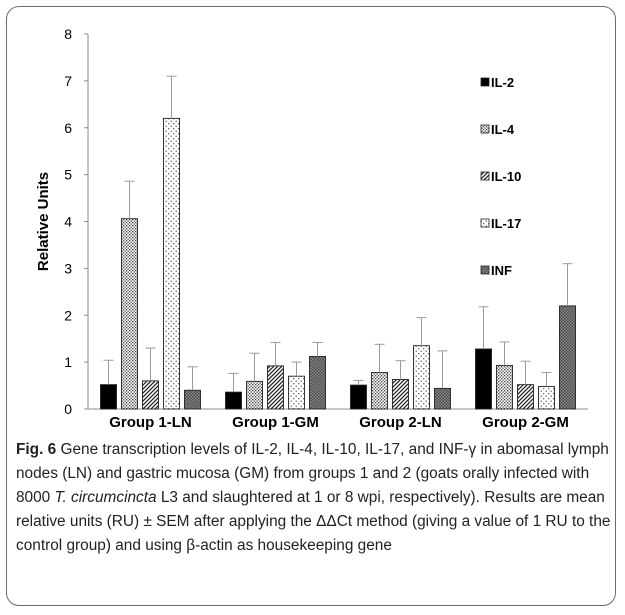  Describe the element at coordinates (275, 422) in the screenshot. I see `x-tick-label: Group 1-GM` at that location.